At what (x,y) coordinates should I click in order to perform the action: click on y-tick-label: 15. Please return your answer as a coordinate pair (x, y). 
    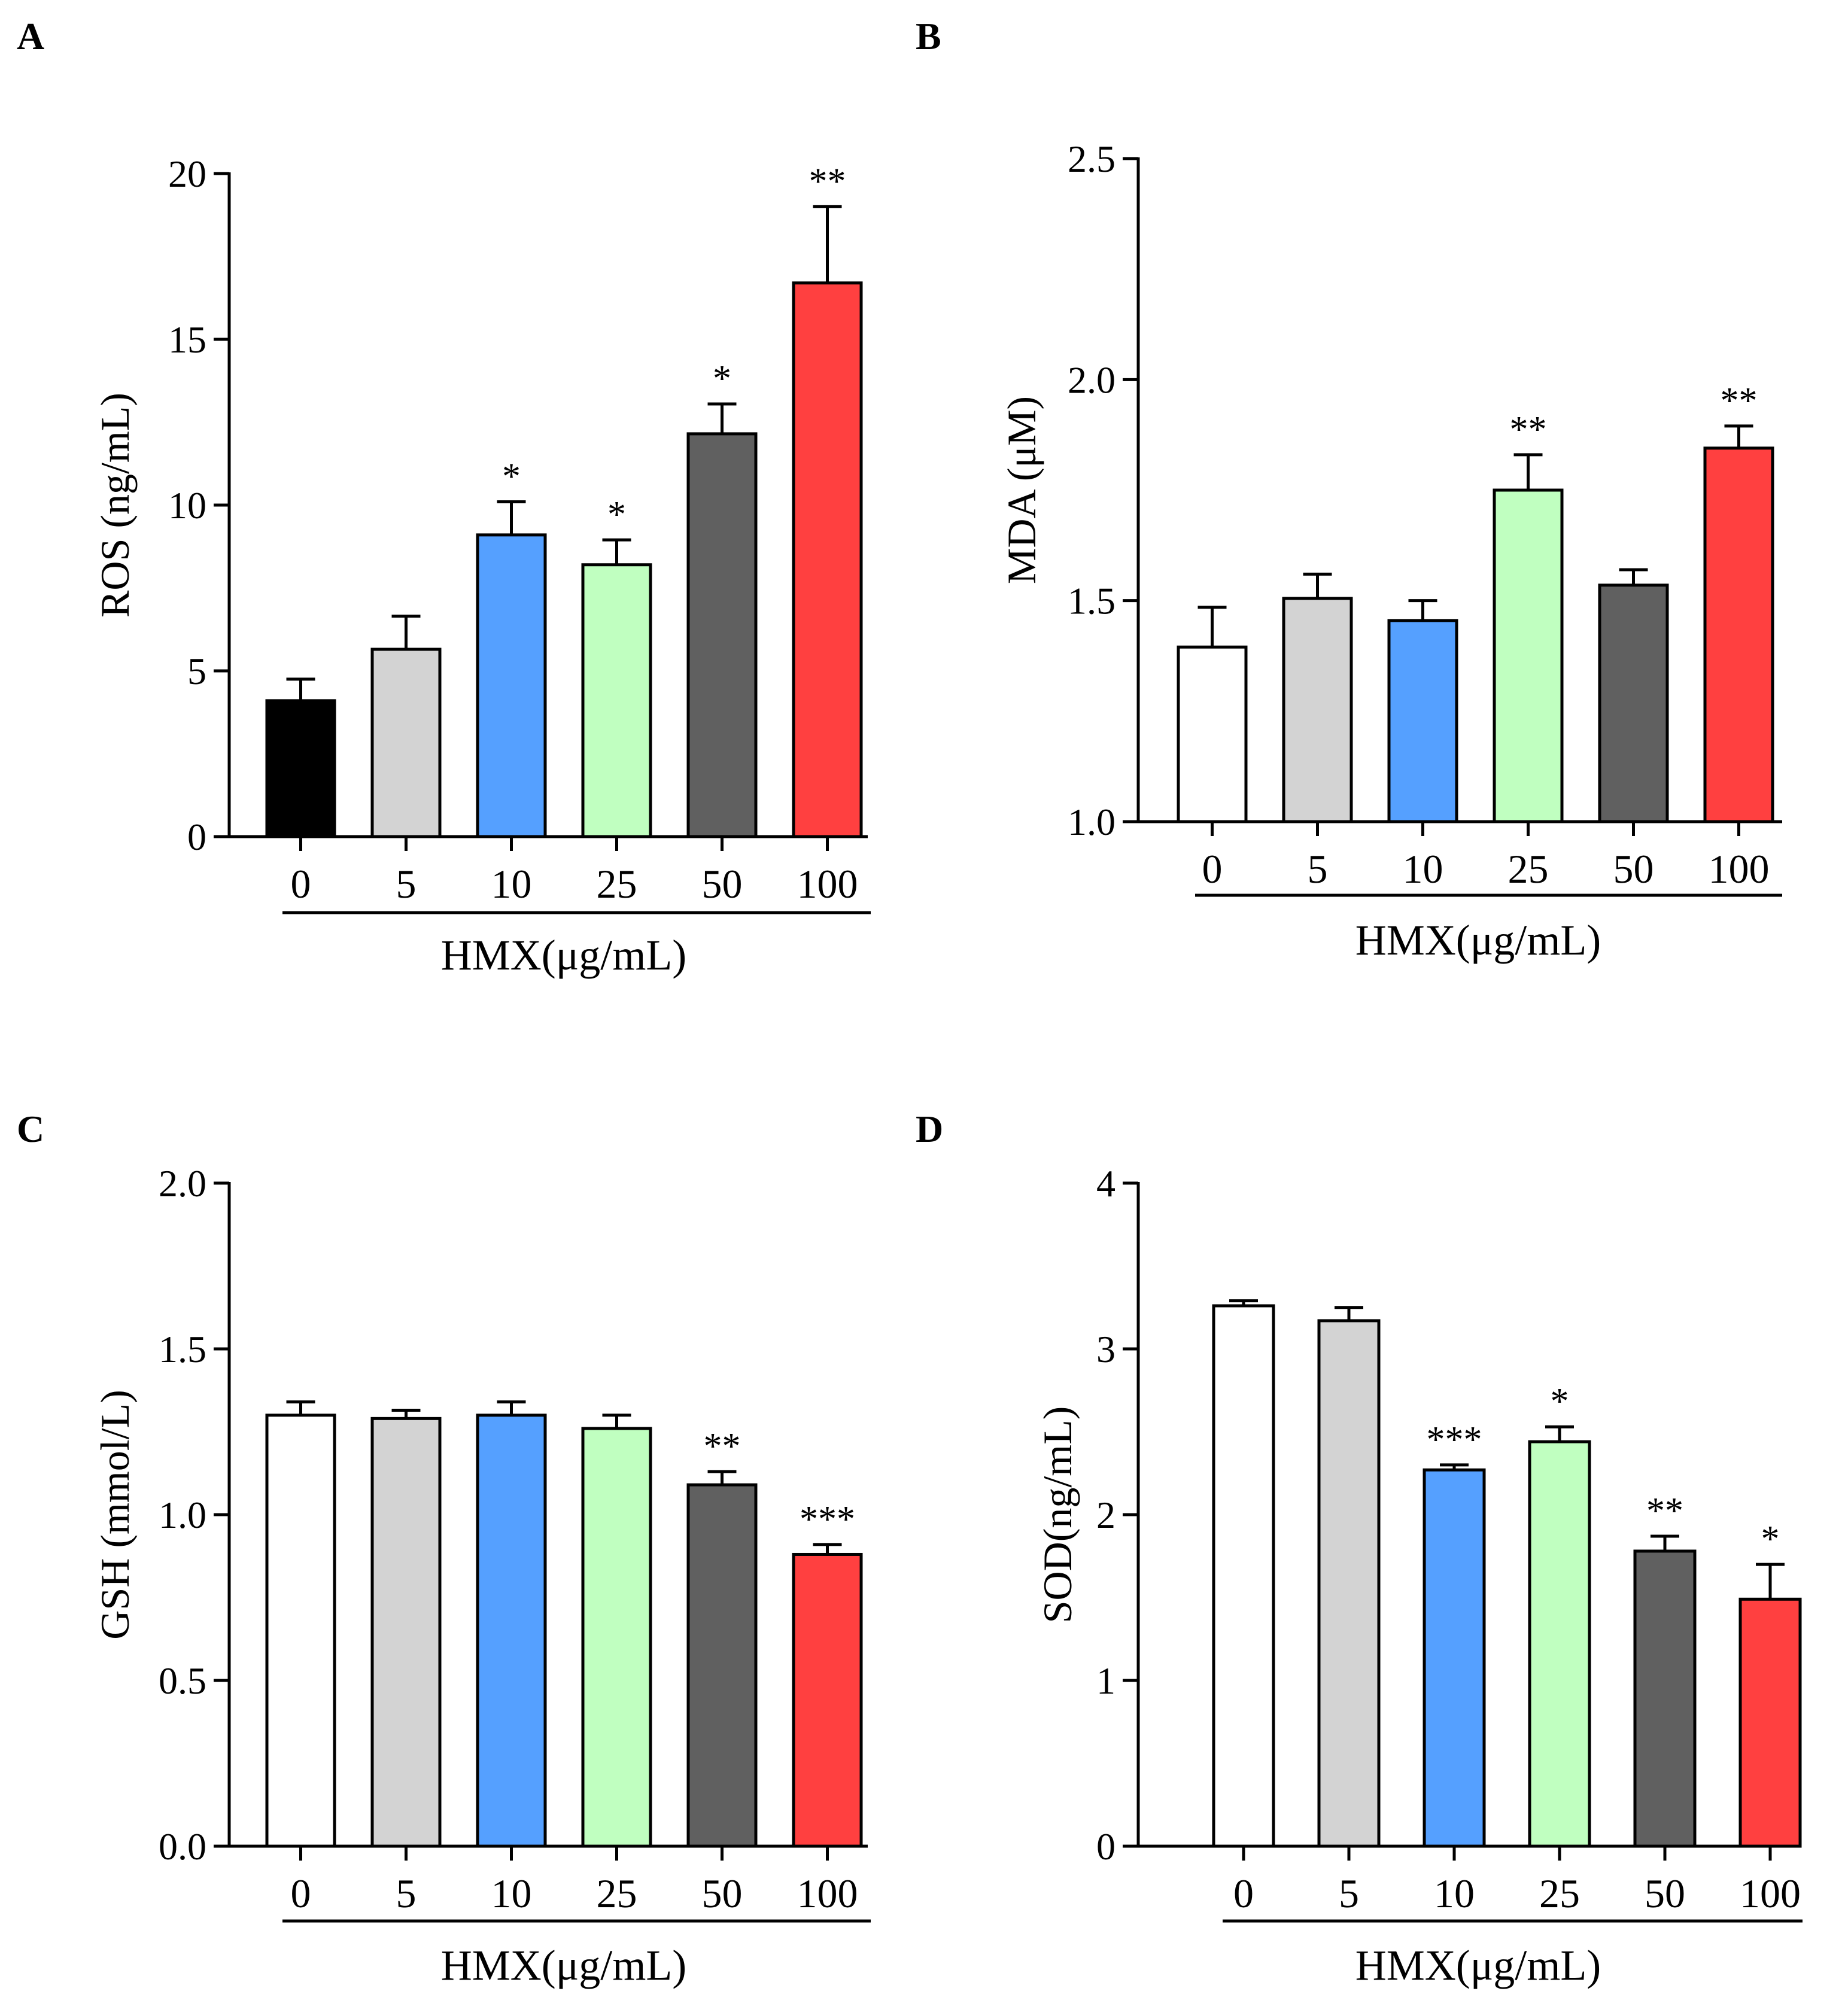
    Looking at the image, I should click on (187, 339).